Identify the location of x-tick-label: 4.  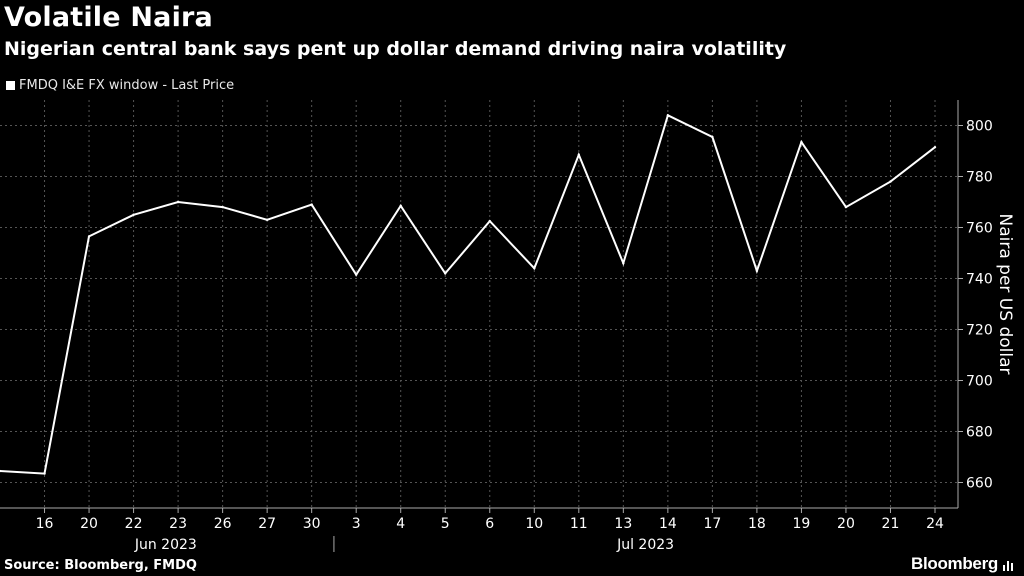
(400, 524).